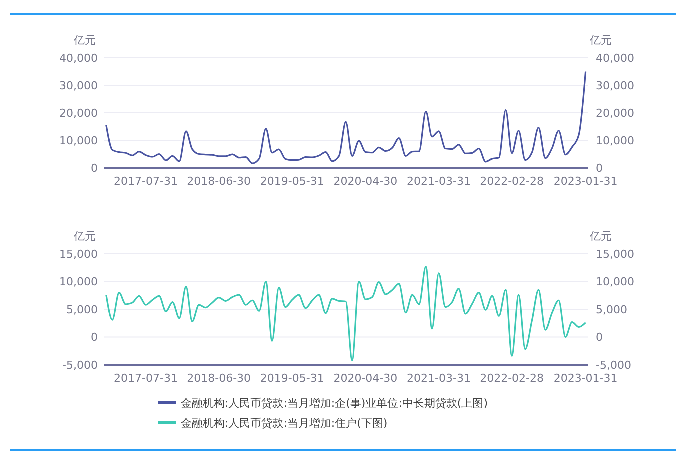 The image size is (686, 457). I want to click on y-tick-label: 40,000, so click(79, 58).